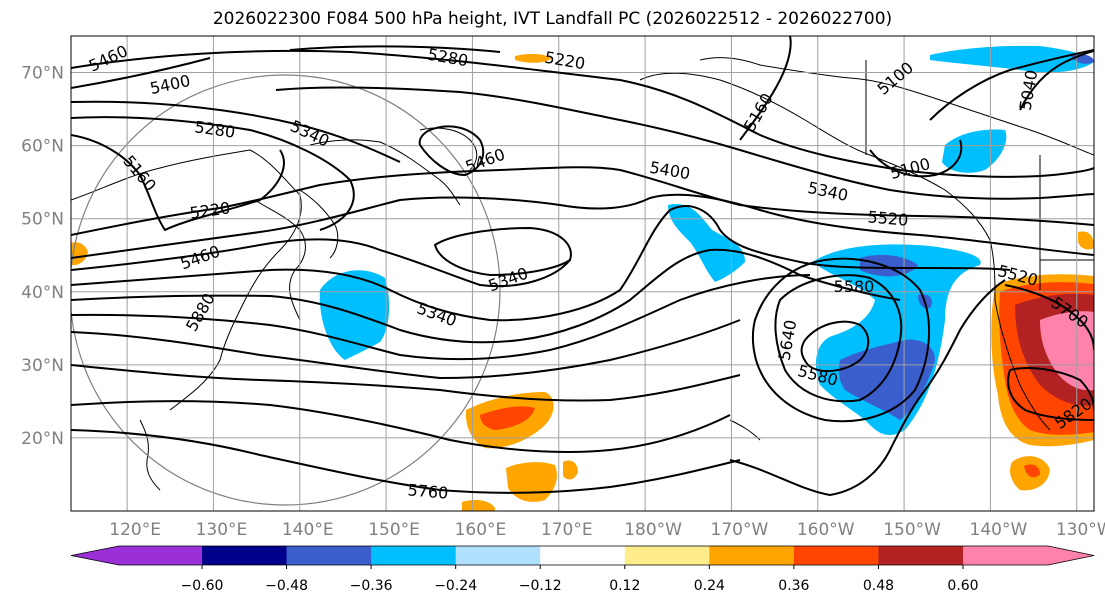  I want to click on lon-label: 130°W, so click(1080, 530).